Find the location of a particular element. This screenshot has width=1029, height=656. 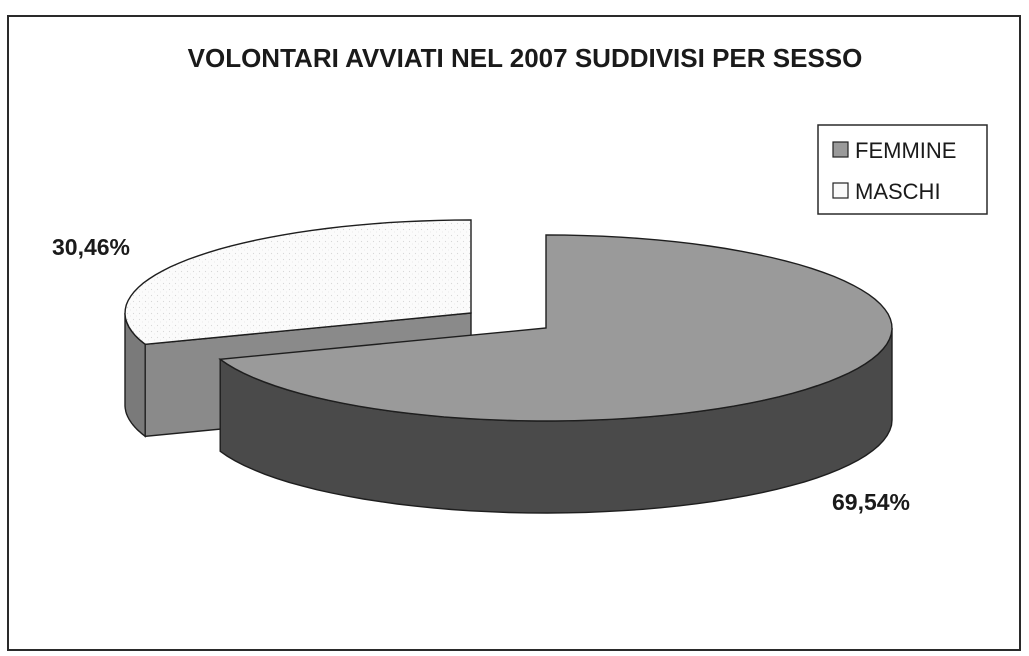

legend-label-maschi: MASCHI is located at coordinates (898, 191).